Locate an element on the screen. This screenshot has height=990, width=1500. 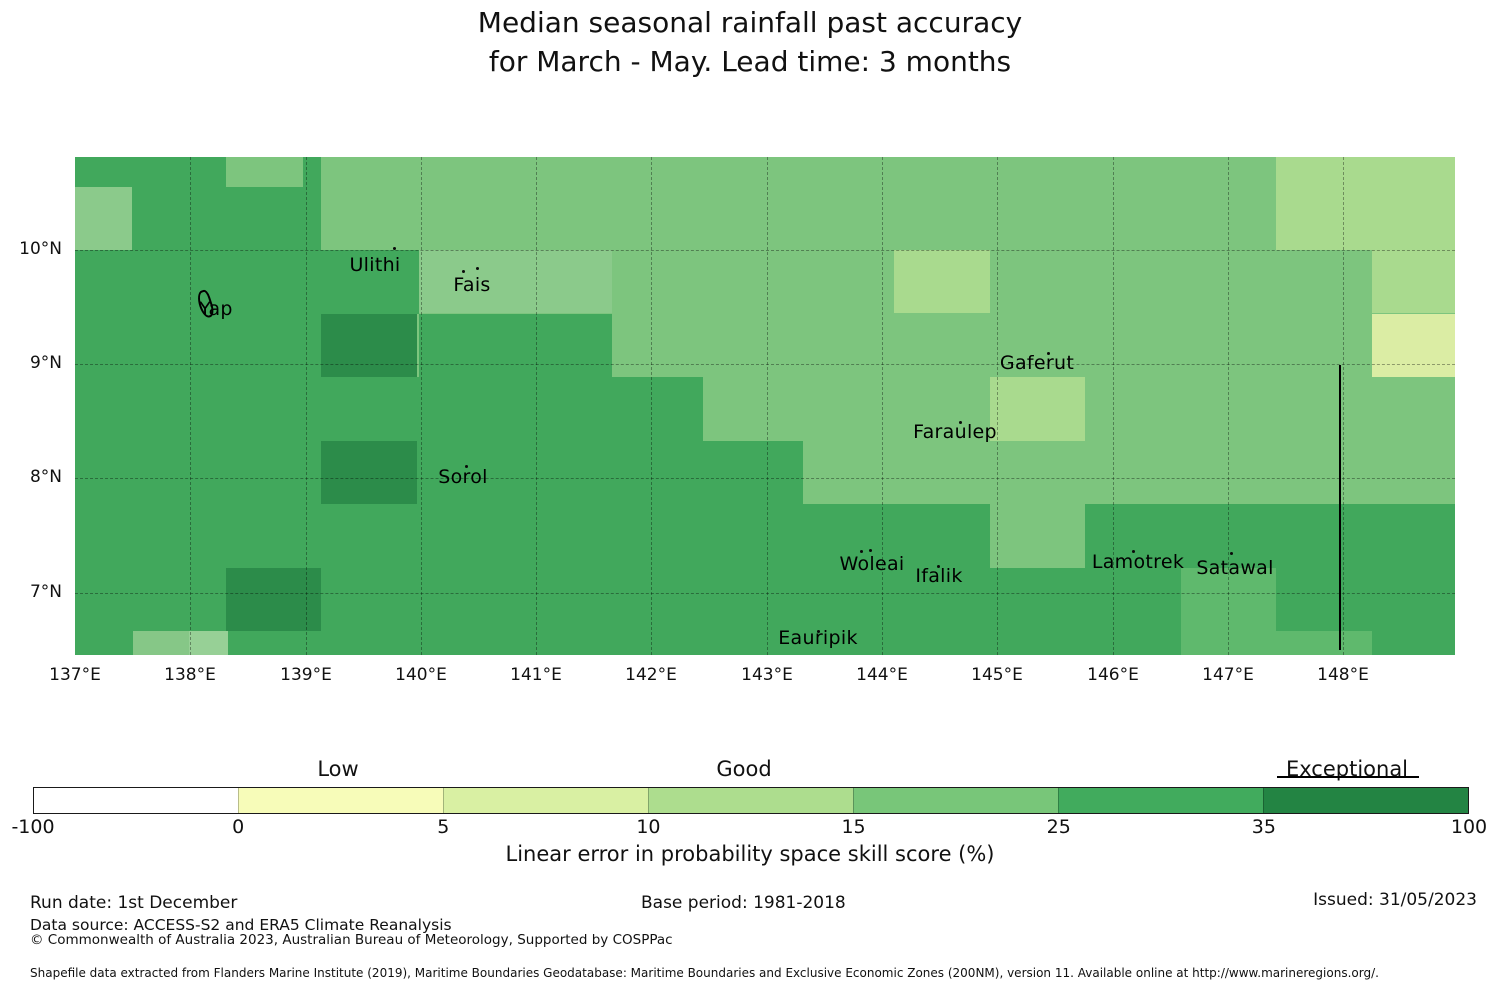
title-line-1: Median seasonal rainfall past accuracy is located at coordinates (750, 22).